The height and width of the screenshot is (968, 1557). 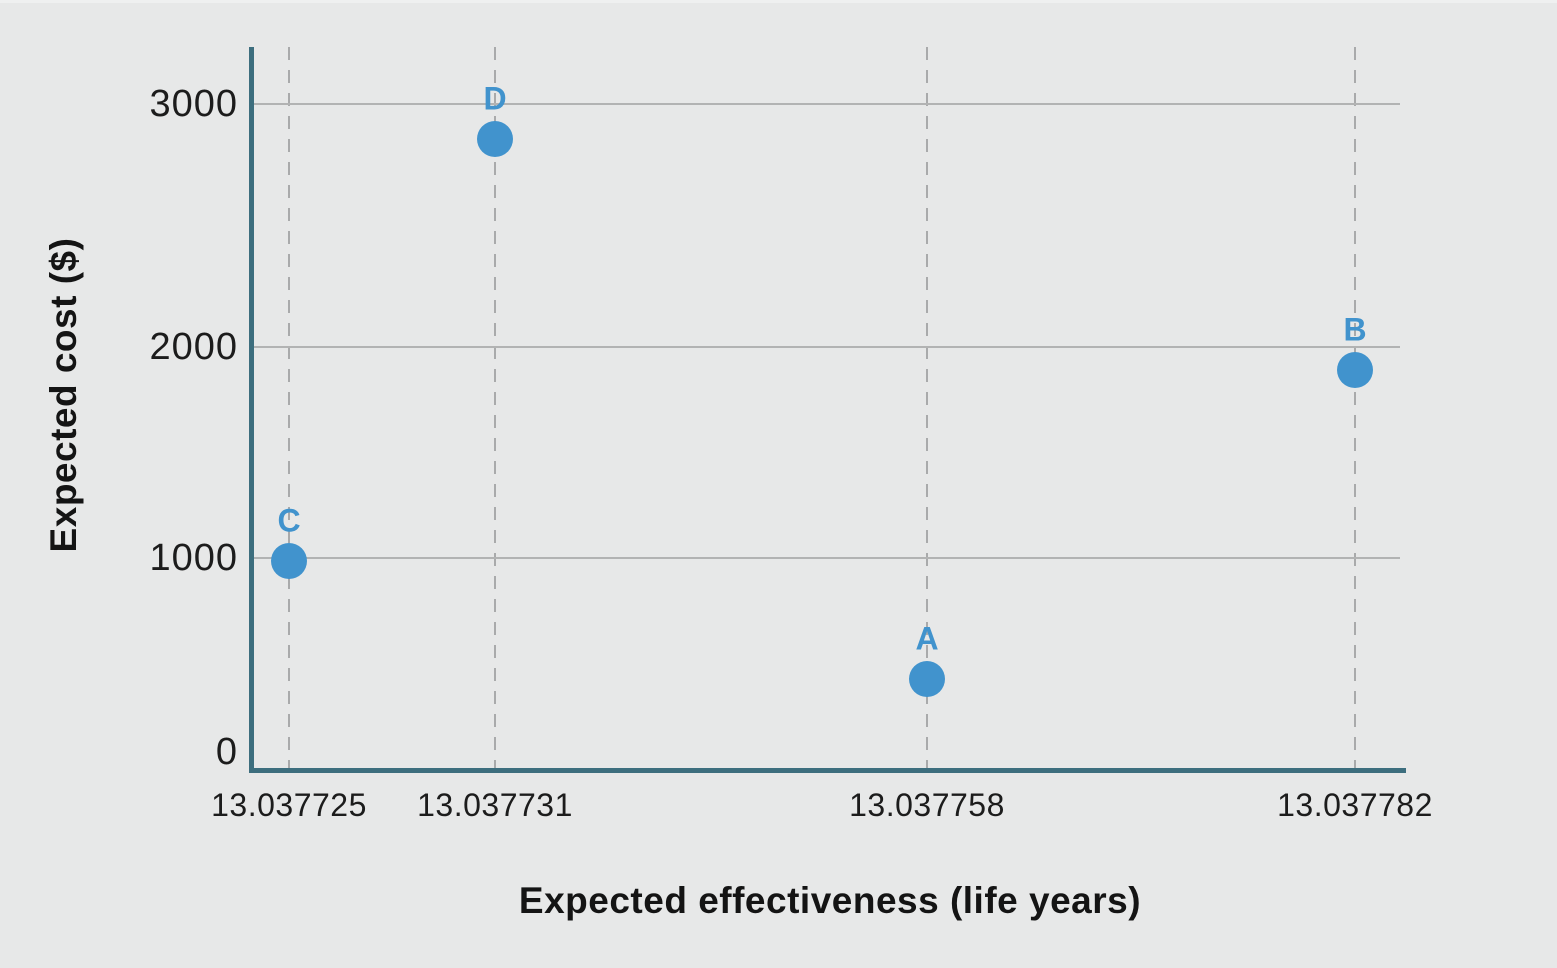 What do you see at coordinates (927, 638) in the screenshot?
I see `point-label-A: A` at bounding box center [927, 638].